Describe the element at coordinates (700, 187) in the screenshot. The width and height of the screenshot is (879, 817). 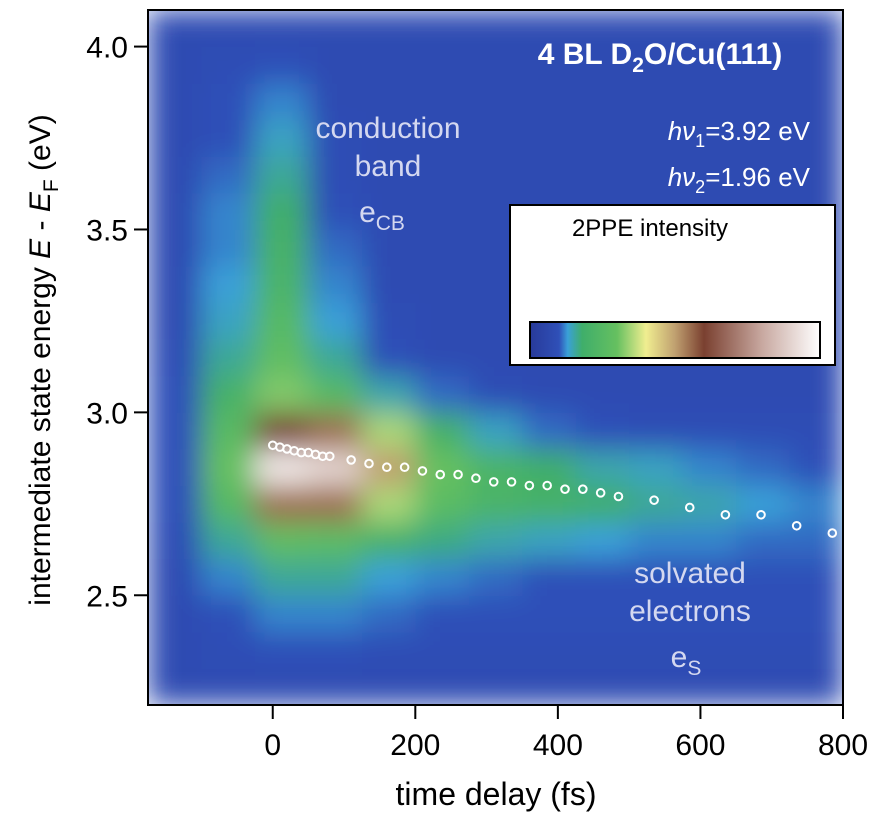
I see `sub: 2` at that location.